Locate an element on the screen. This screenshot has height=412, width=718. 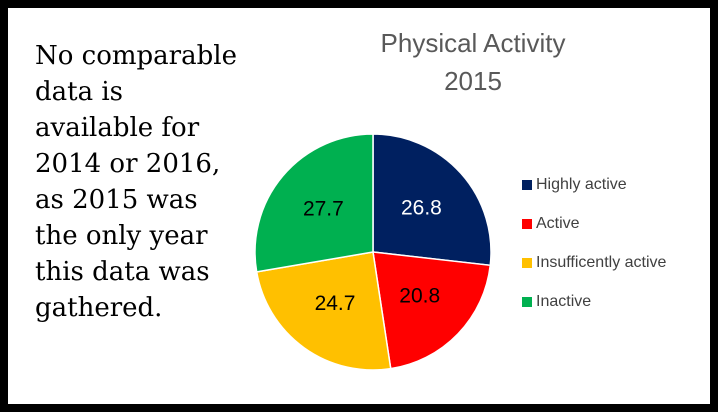
annotation-line: this data was is located at coordinates (122, 272).